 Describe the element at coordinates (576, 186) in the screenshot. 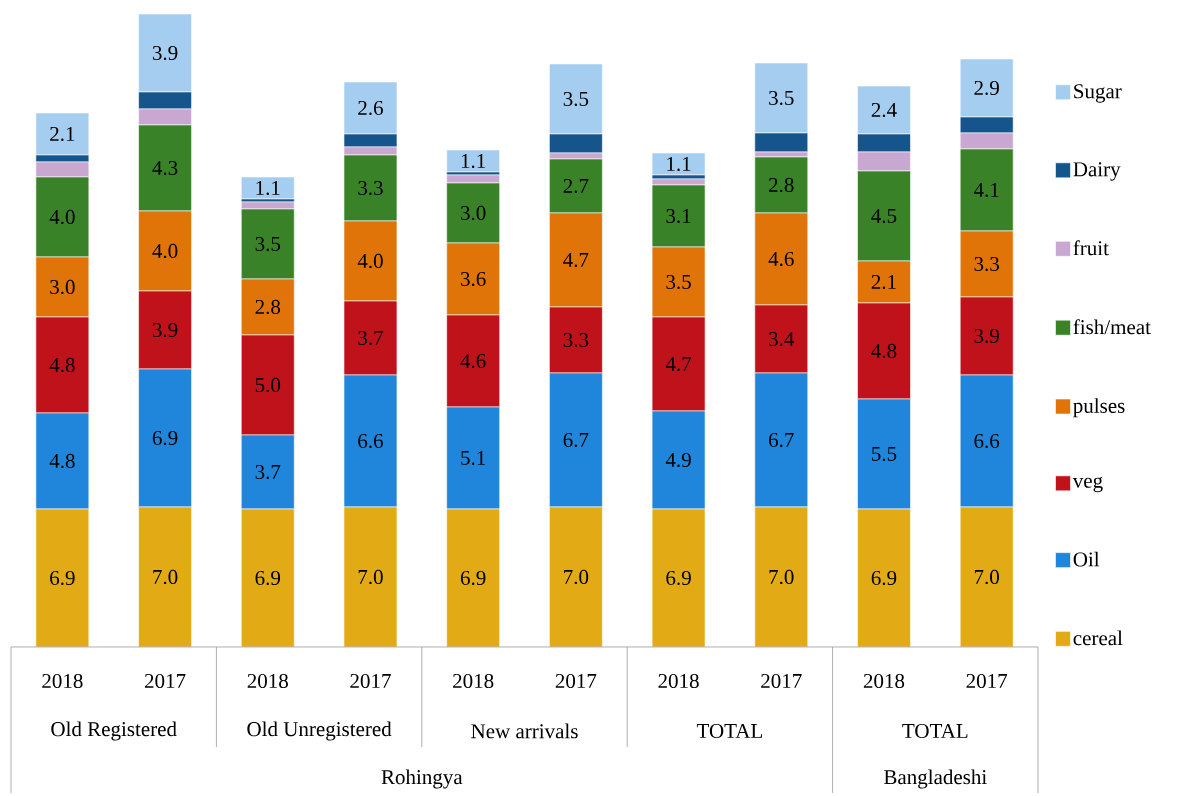

I see `data-label: 2.7` at that location.